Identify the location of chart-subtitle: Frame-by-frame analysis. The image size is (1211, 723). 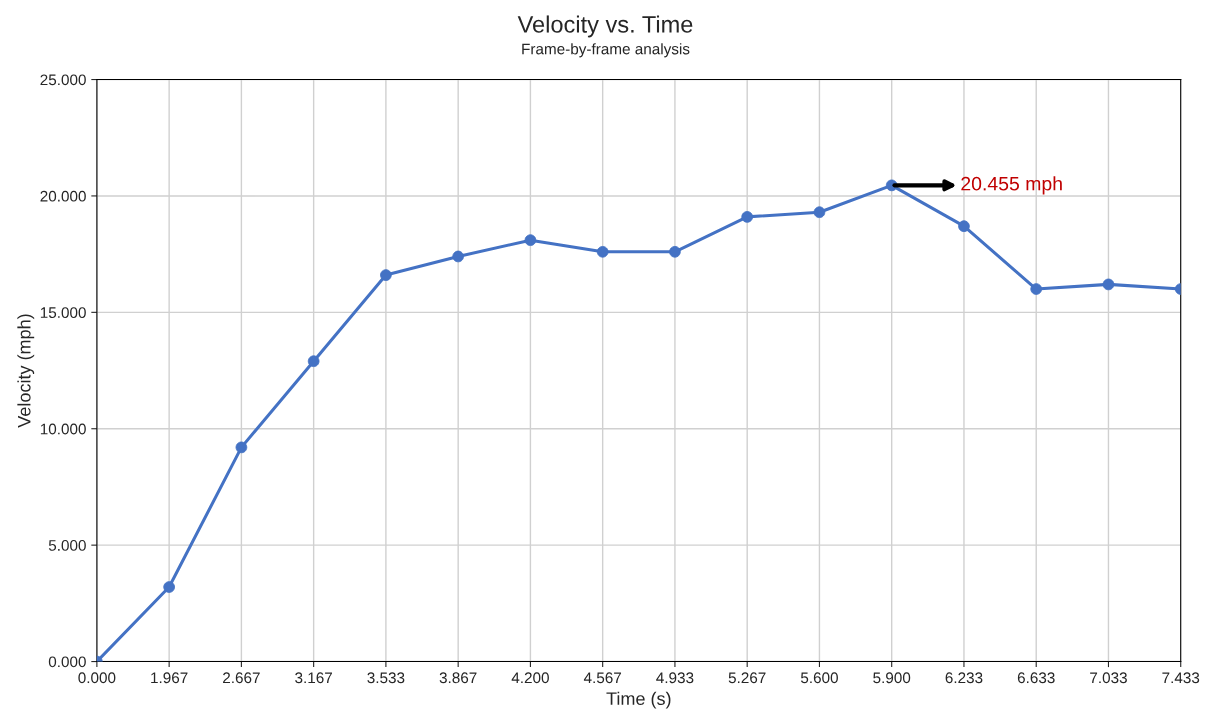
(606, 50).